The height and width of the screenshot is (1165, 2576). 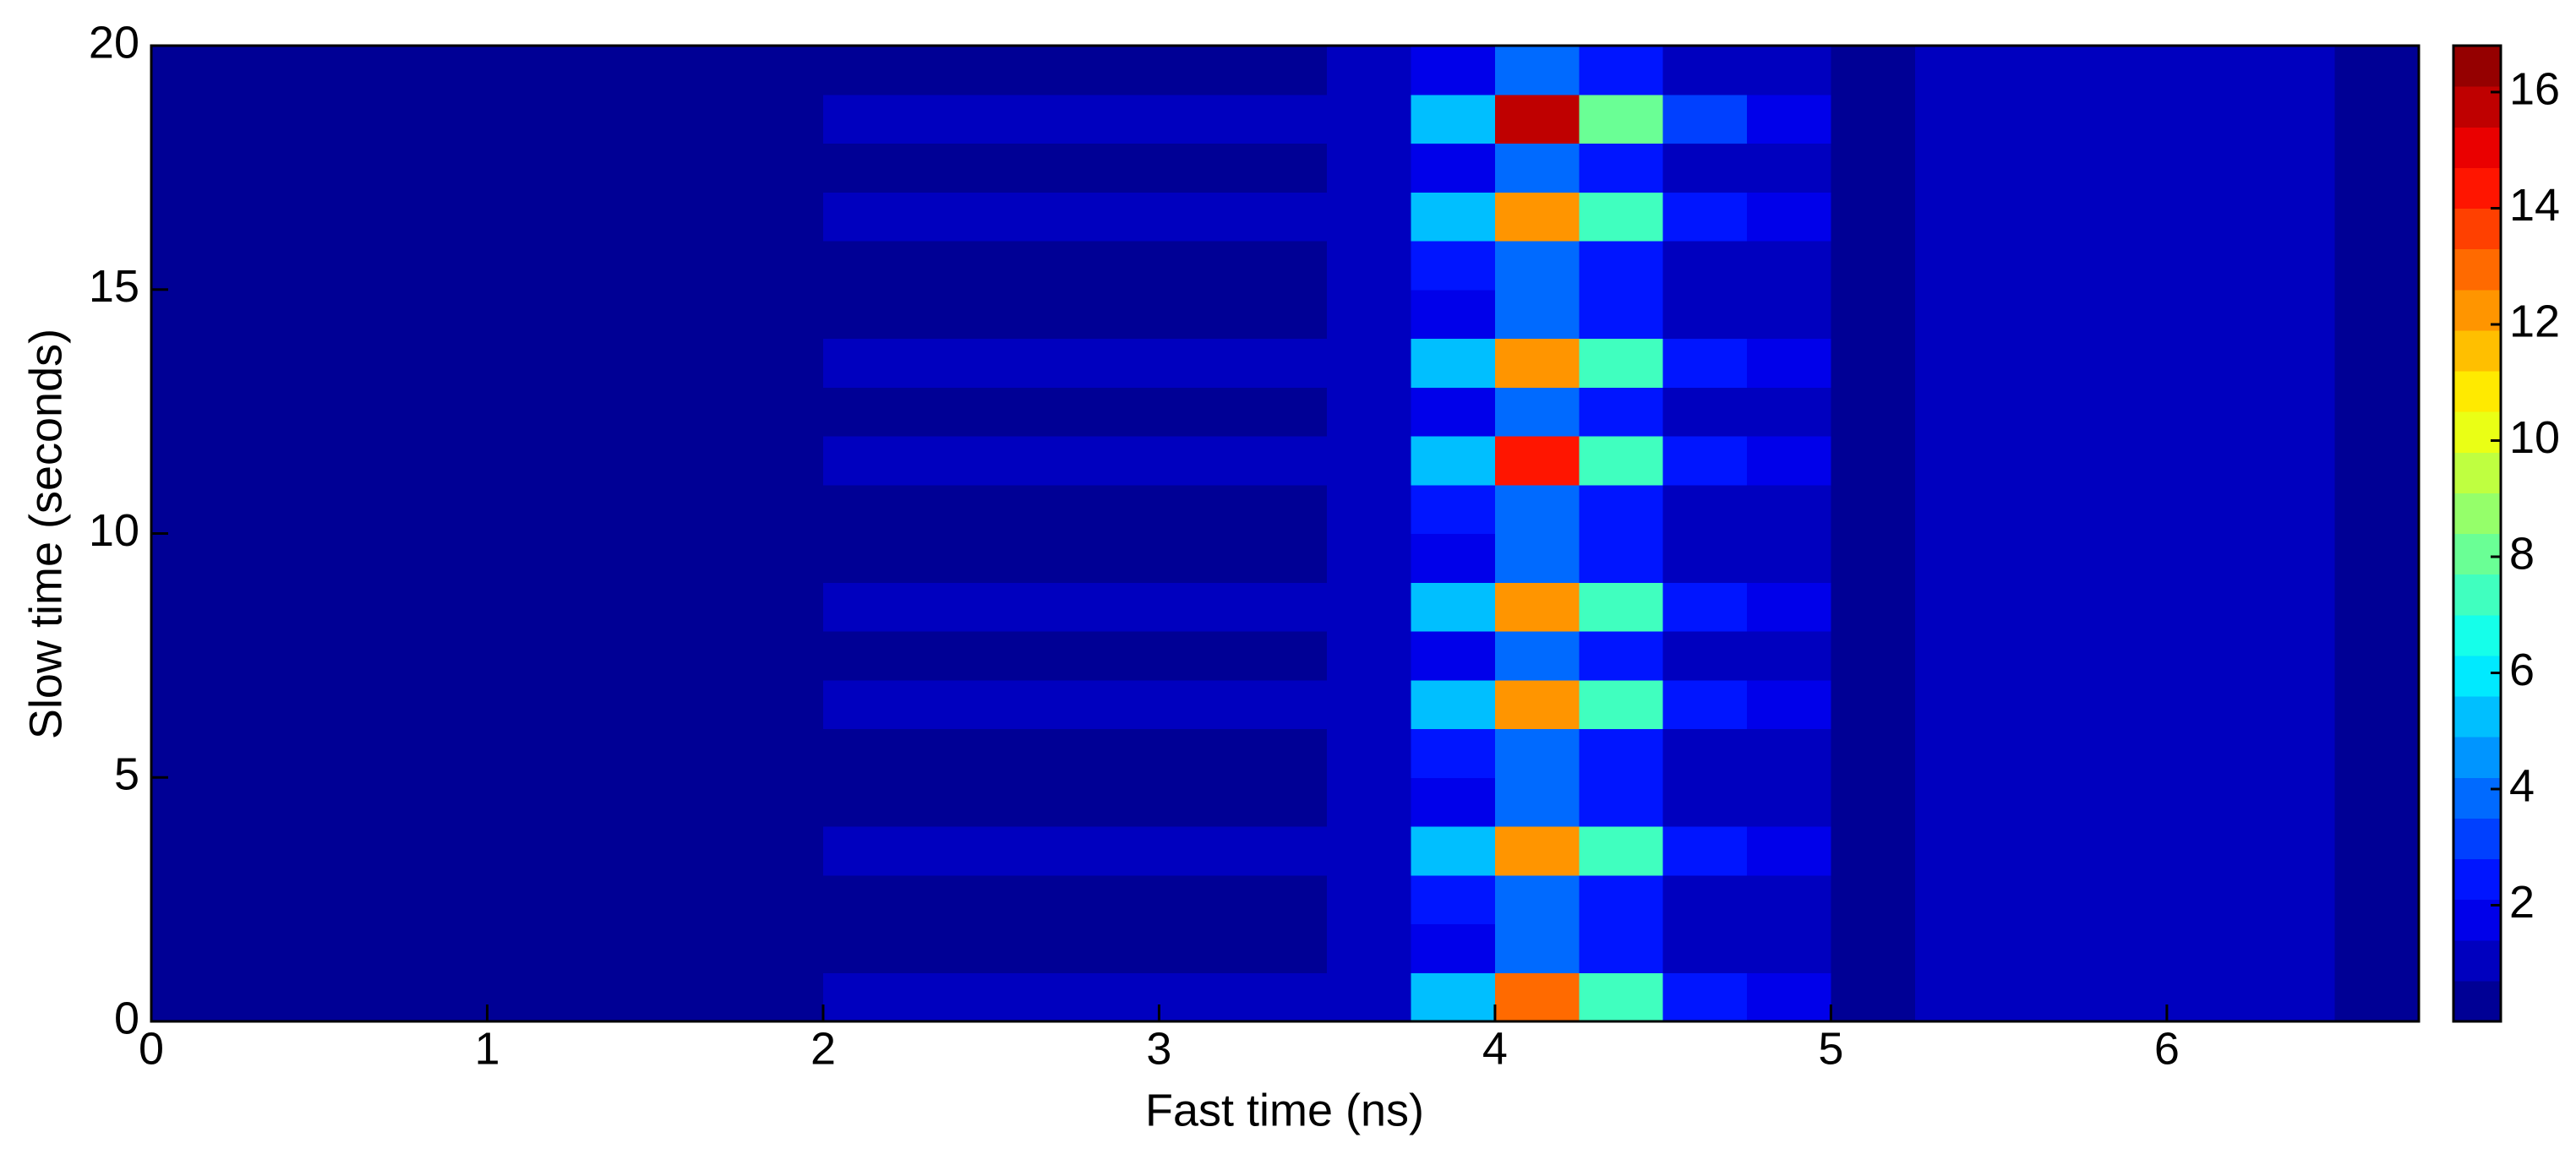 What do you see at coordinates (114, 42) in the screenshot?
I see `y-tick-label: 20` at bounding box center [114, 42].